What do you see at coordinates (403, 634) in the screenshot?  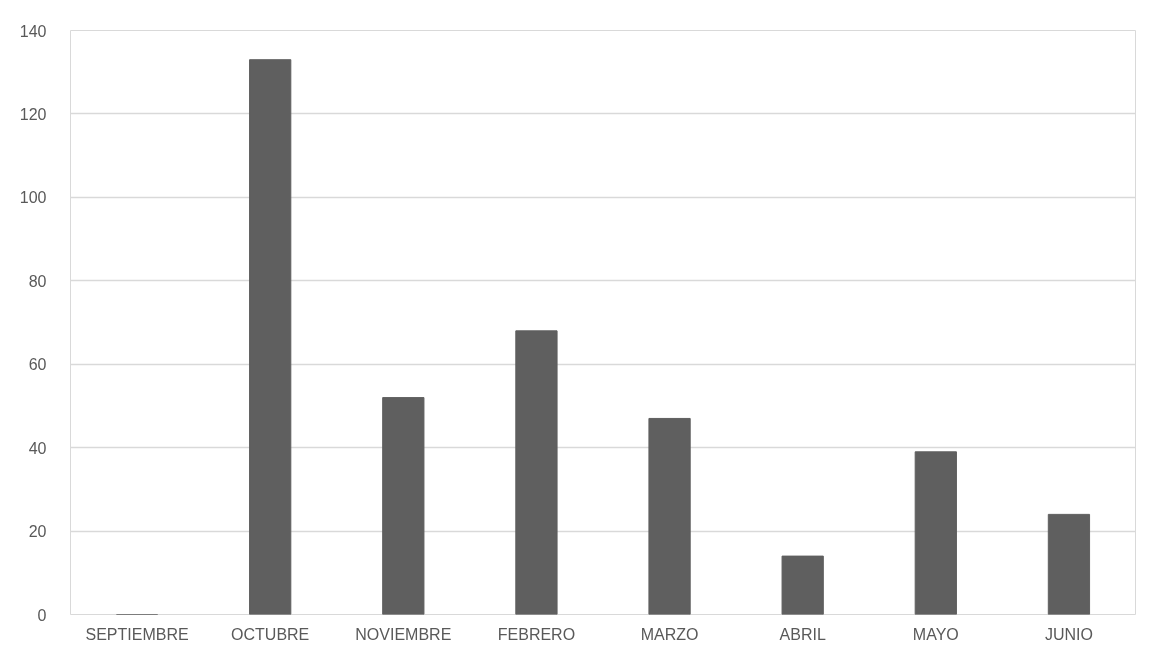 I see `x-tick-label: NOVIEMBRE` at bounding box center [403, 634].